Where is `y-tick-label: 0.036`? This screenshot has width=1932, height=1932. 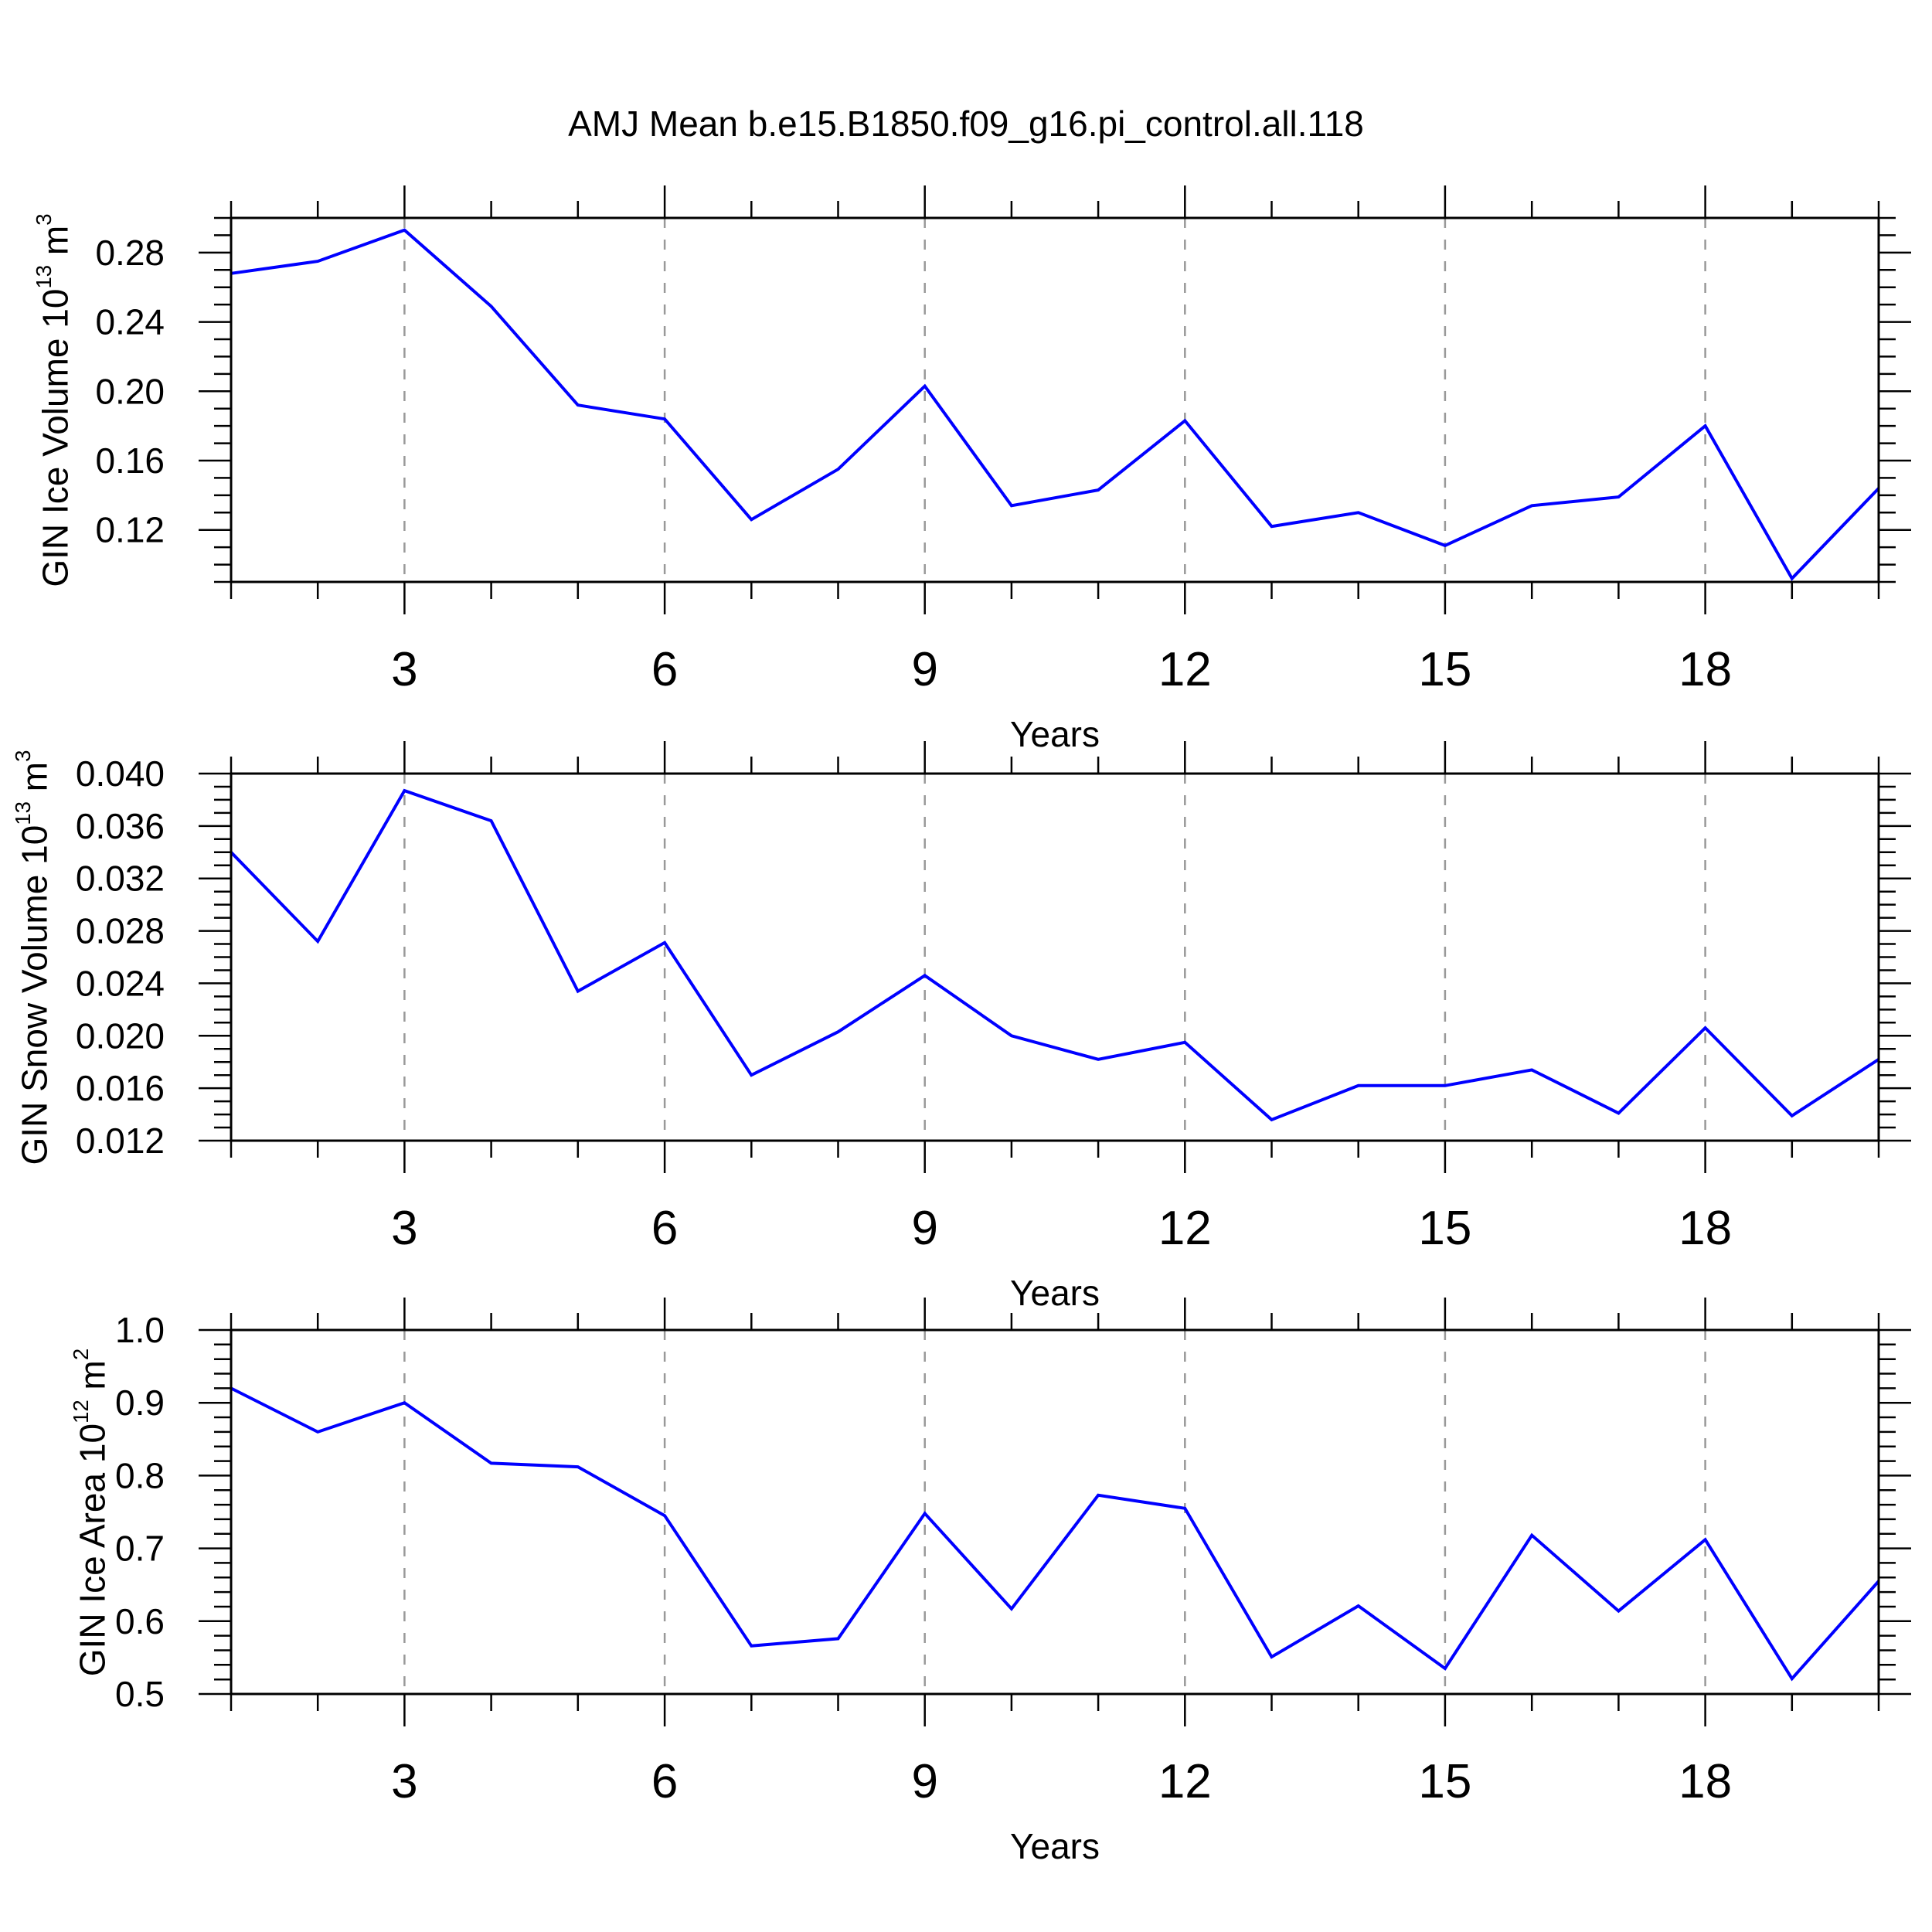 y-tick-label: 0.036 is located at coordinates (120, 826).